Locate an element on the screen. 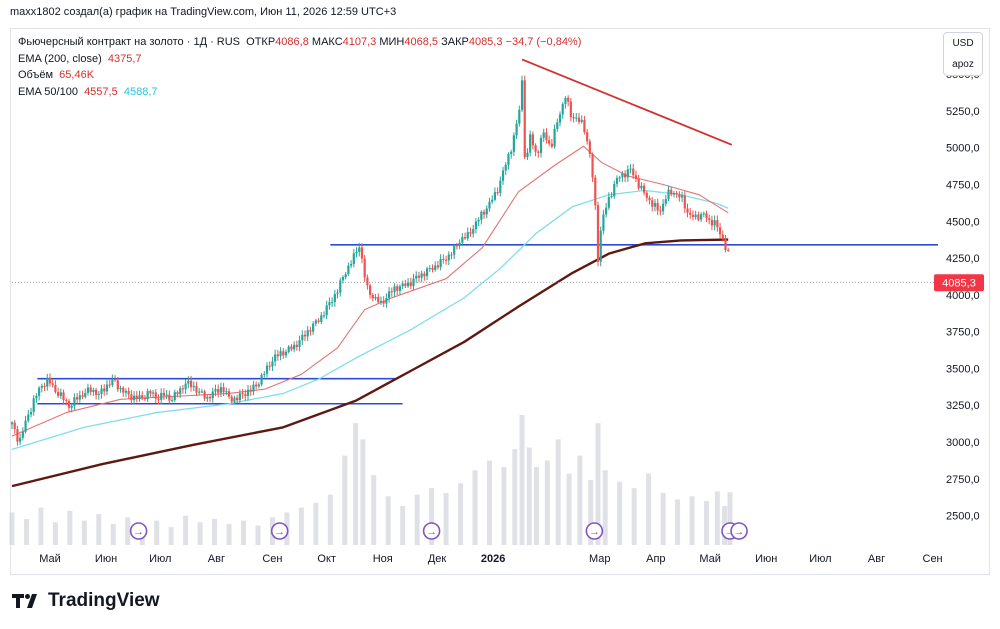  legend-volume-row: Объём 65,46K is located at coordinates (299, 75).